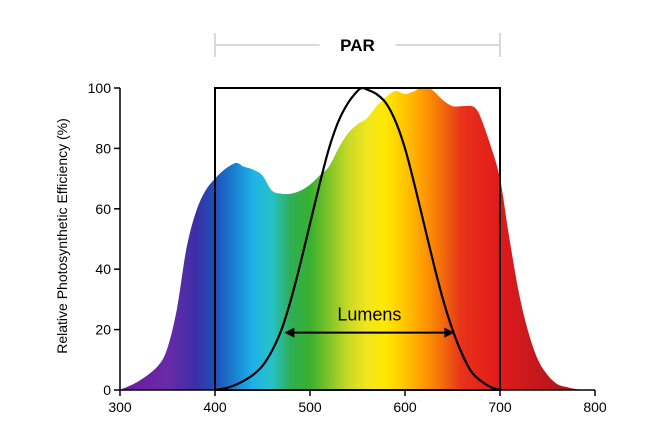 The image size is (649, 436). I want to click on lumens-arrowhead-right, so click(449, 332).